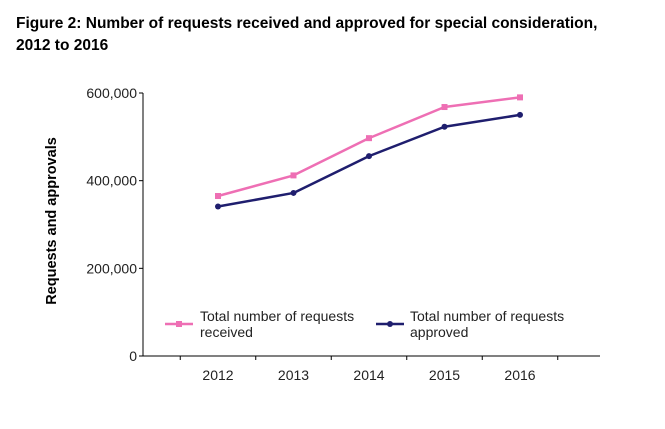  I want to click on y-axis-ticks: 0 200,000 400,000 600,000, so click(114, 224).